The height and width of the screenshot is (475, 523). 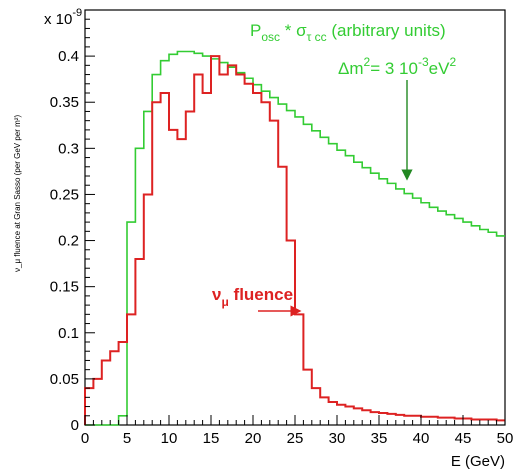 I want to click on x-tick-label: 5, so click(x=127, y=438).